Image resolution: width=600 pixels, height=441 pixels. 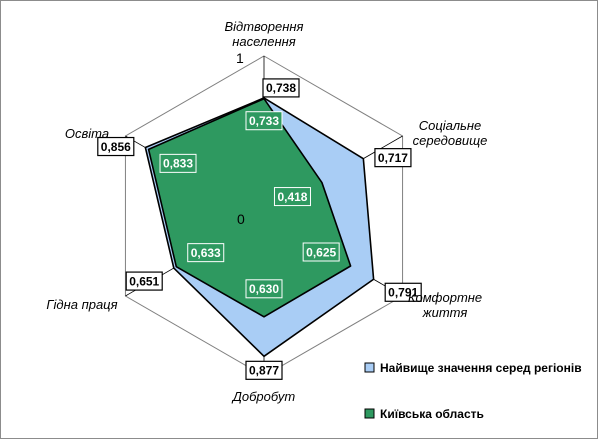 I want to click on data-label-highest: 0,717, so click(x=393, y=158).